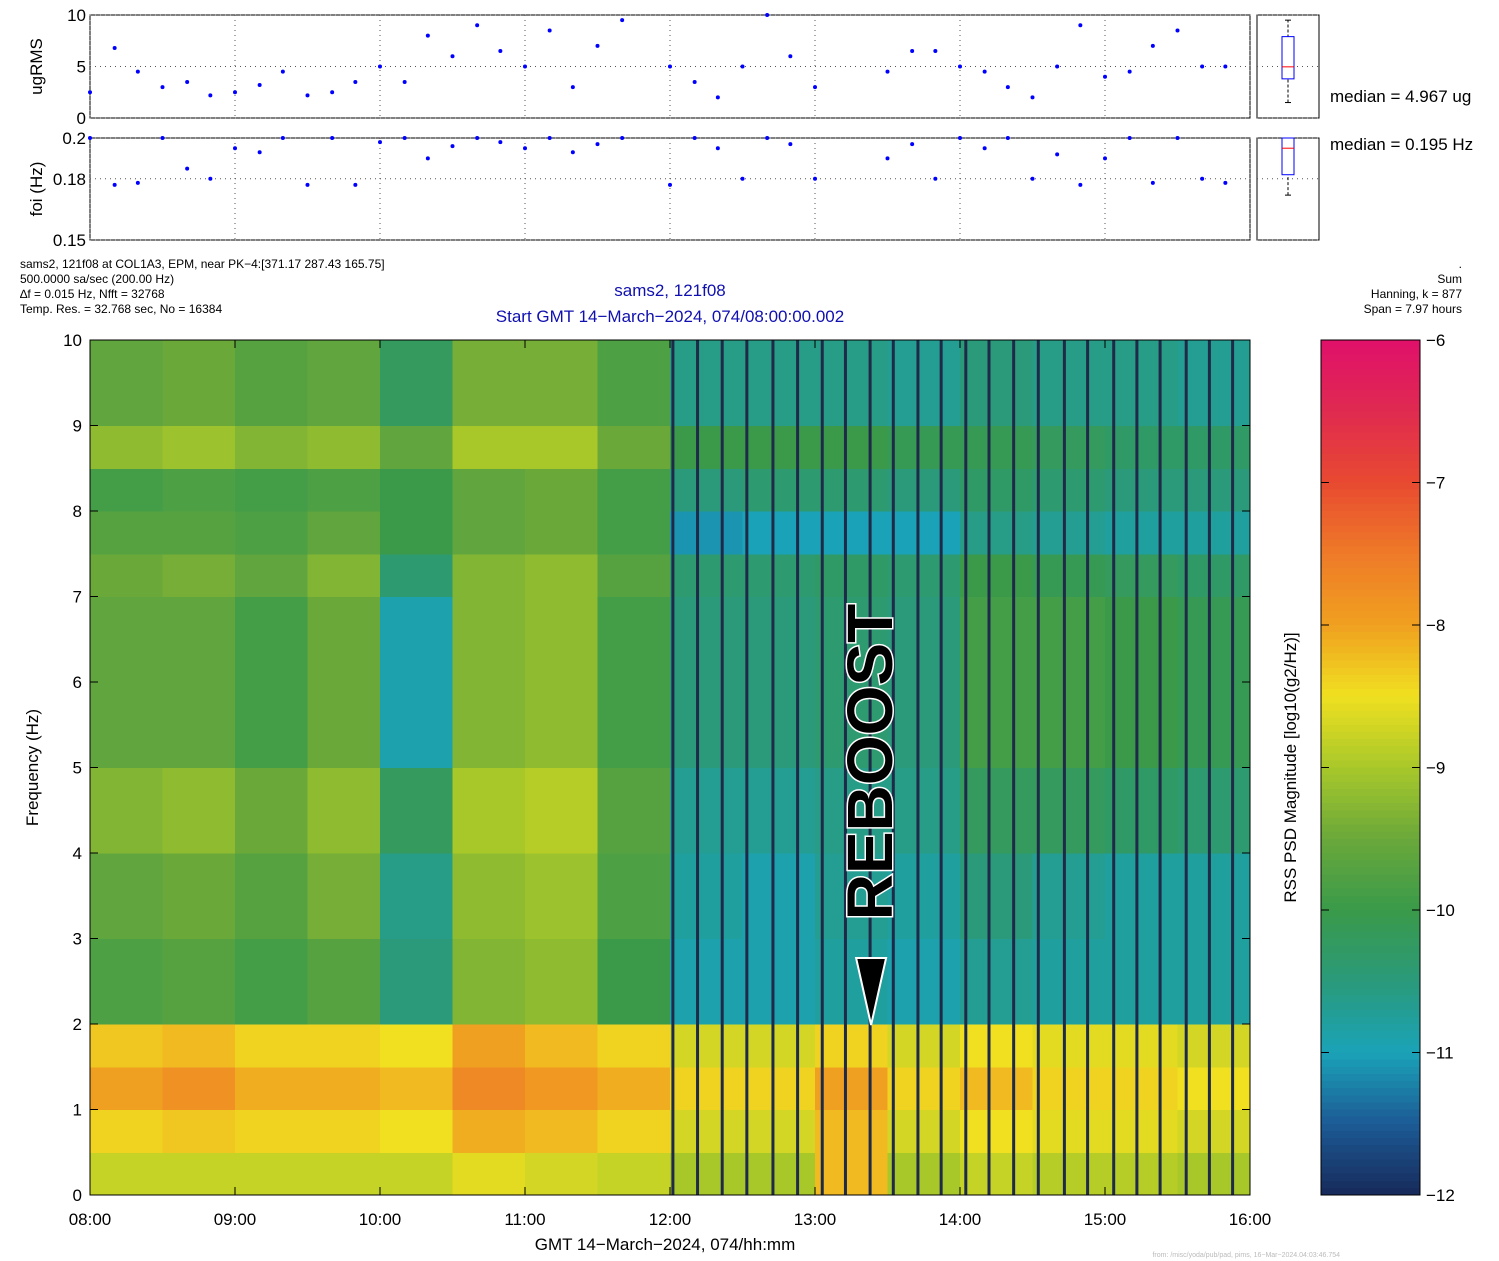 This screenshot has width=1499, height=1261. Describe the element at coordinates (1435, 340) in the screenshot. I see `colorbar-tick-label: −6` at that location.